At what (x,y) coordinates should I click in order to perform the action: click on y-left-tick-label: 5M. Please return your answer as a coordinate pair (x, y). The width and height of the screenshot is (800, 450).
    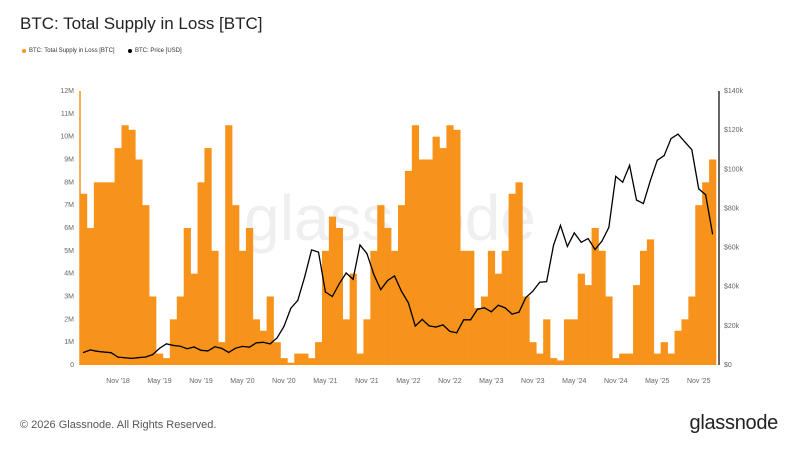
    Looking at the image, I should click on (69, 251).